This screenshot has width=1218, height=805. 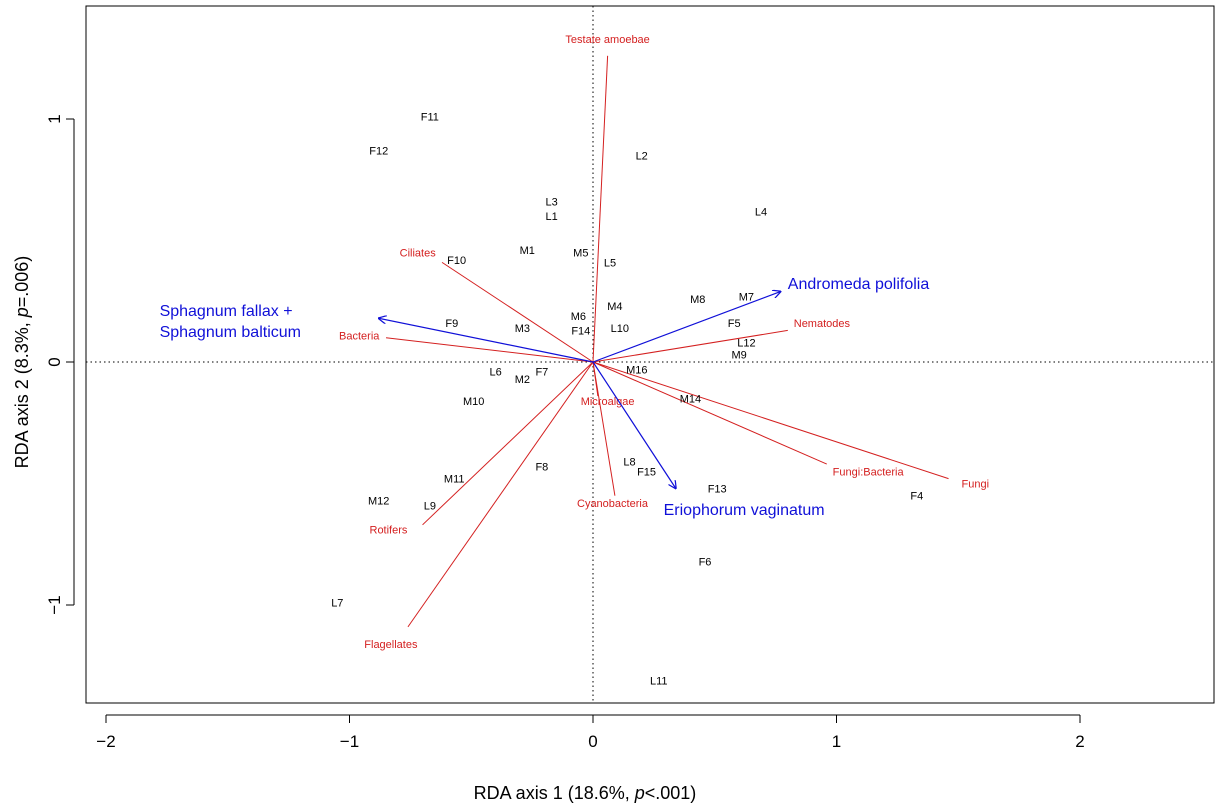 What do you see at coordinates (54, 118) in the screenshot?
I see `y-tick-label: 1` at bounding box center [54, 118].